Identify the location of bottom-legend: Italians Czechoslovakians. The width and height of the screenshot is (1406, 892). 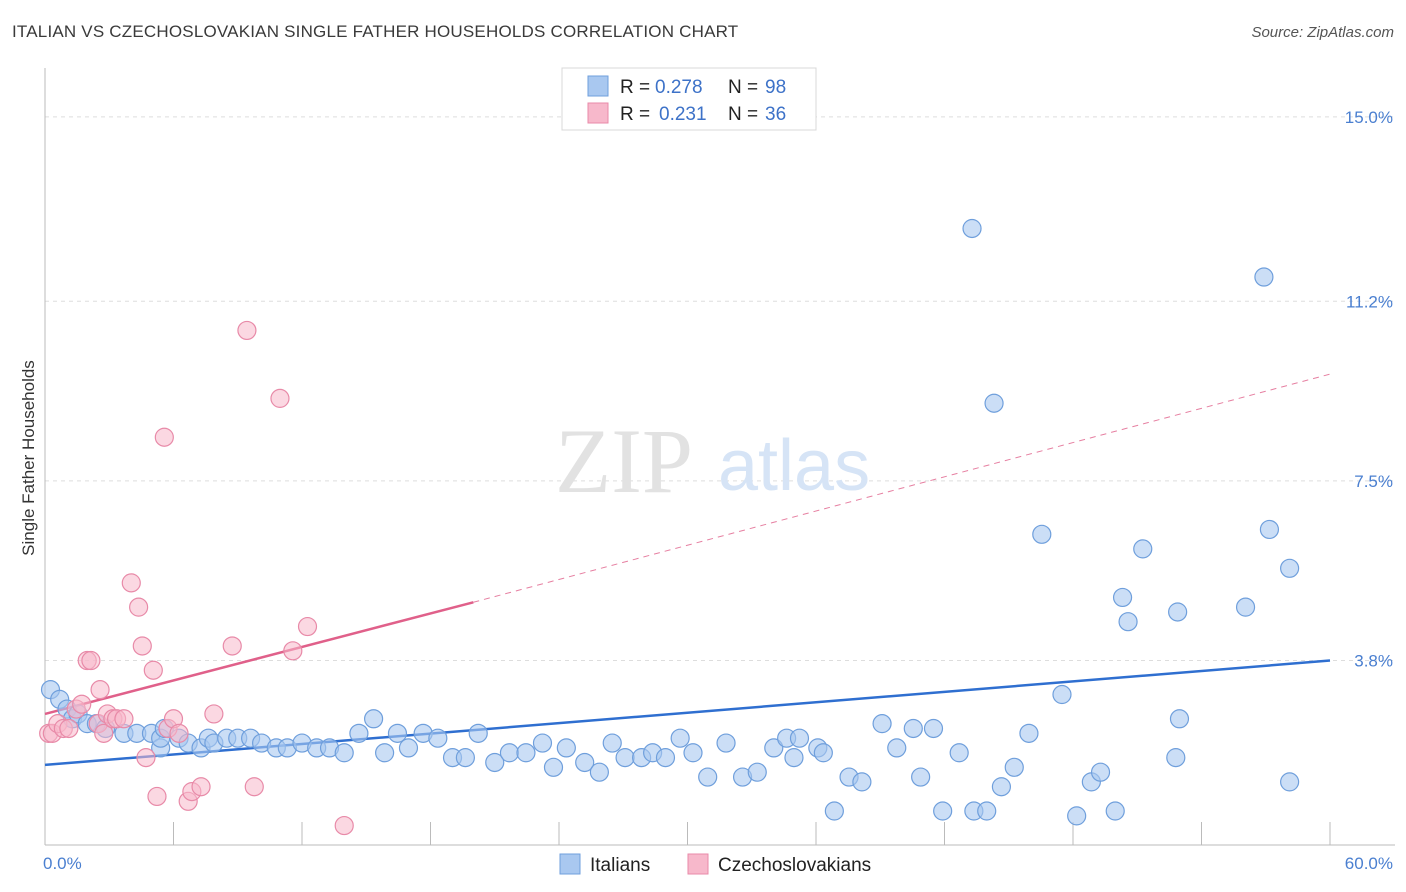
(715, 864).